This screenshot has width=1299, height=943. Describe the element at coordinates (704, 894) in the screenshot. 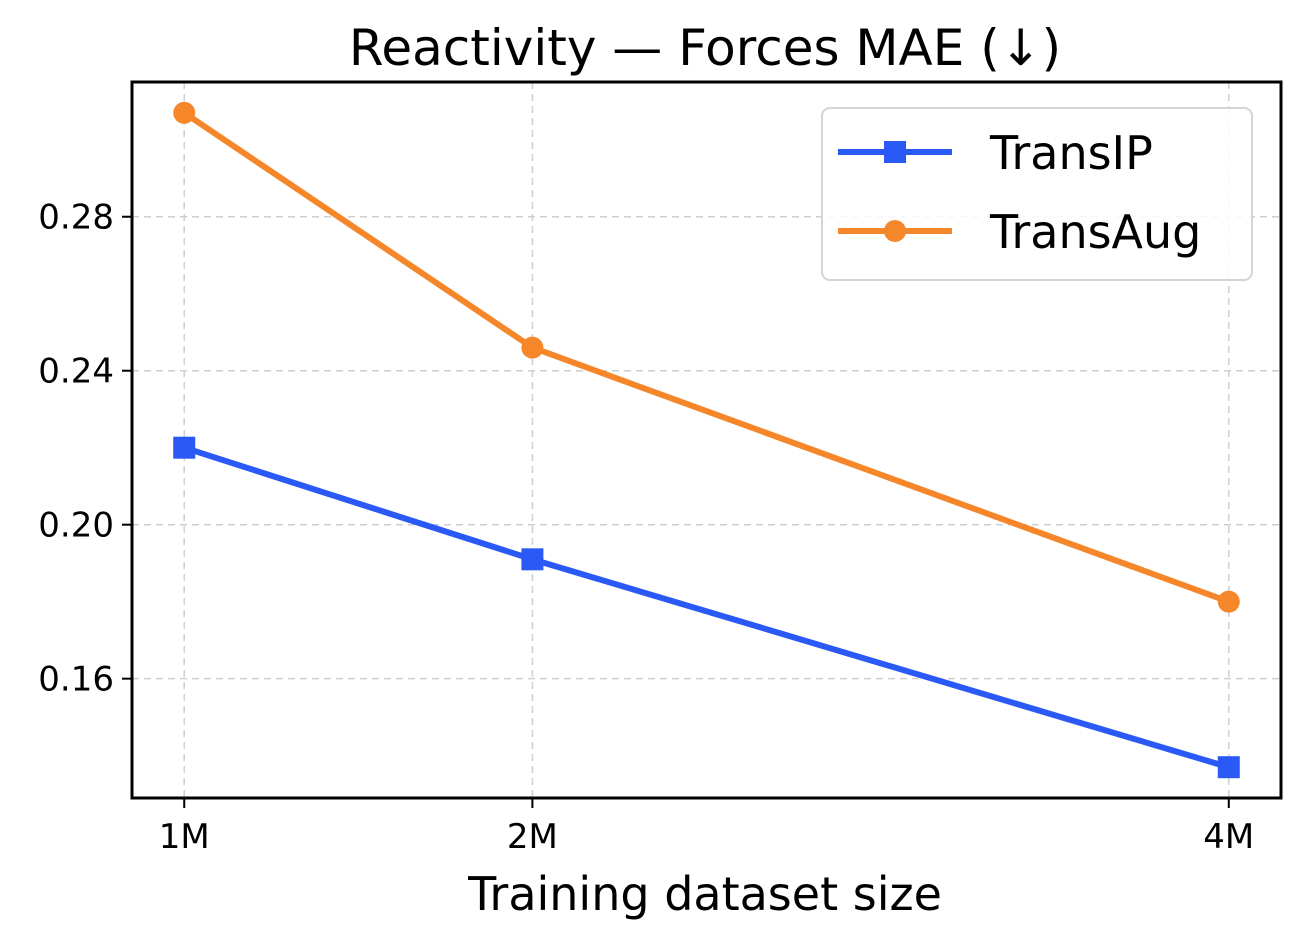

I see `x-axis-label: Training dataset size` at that location.